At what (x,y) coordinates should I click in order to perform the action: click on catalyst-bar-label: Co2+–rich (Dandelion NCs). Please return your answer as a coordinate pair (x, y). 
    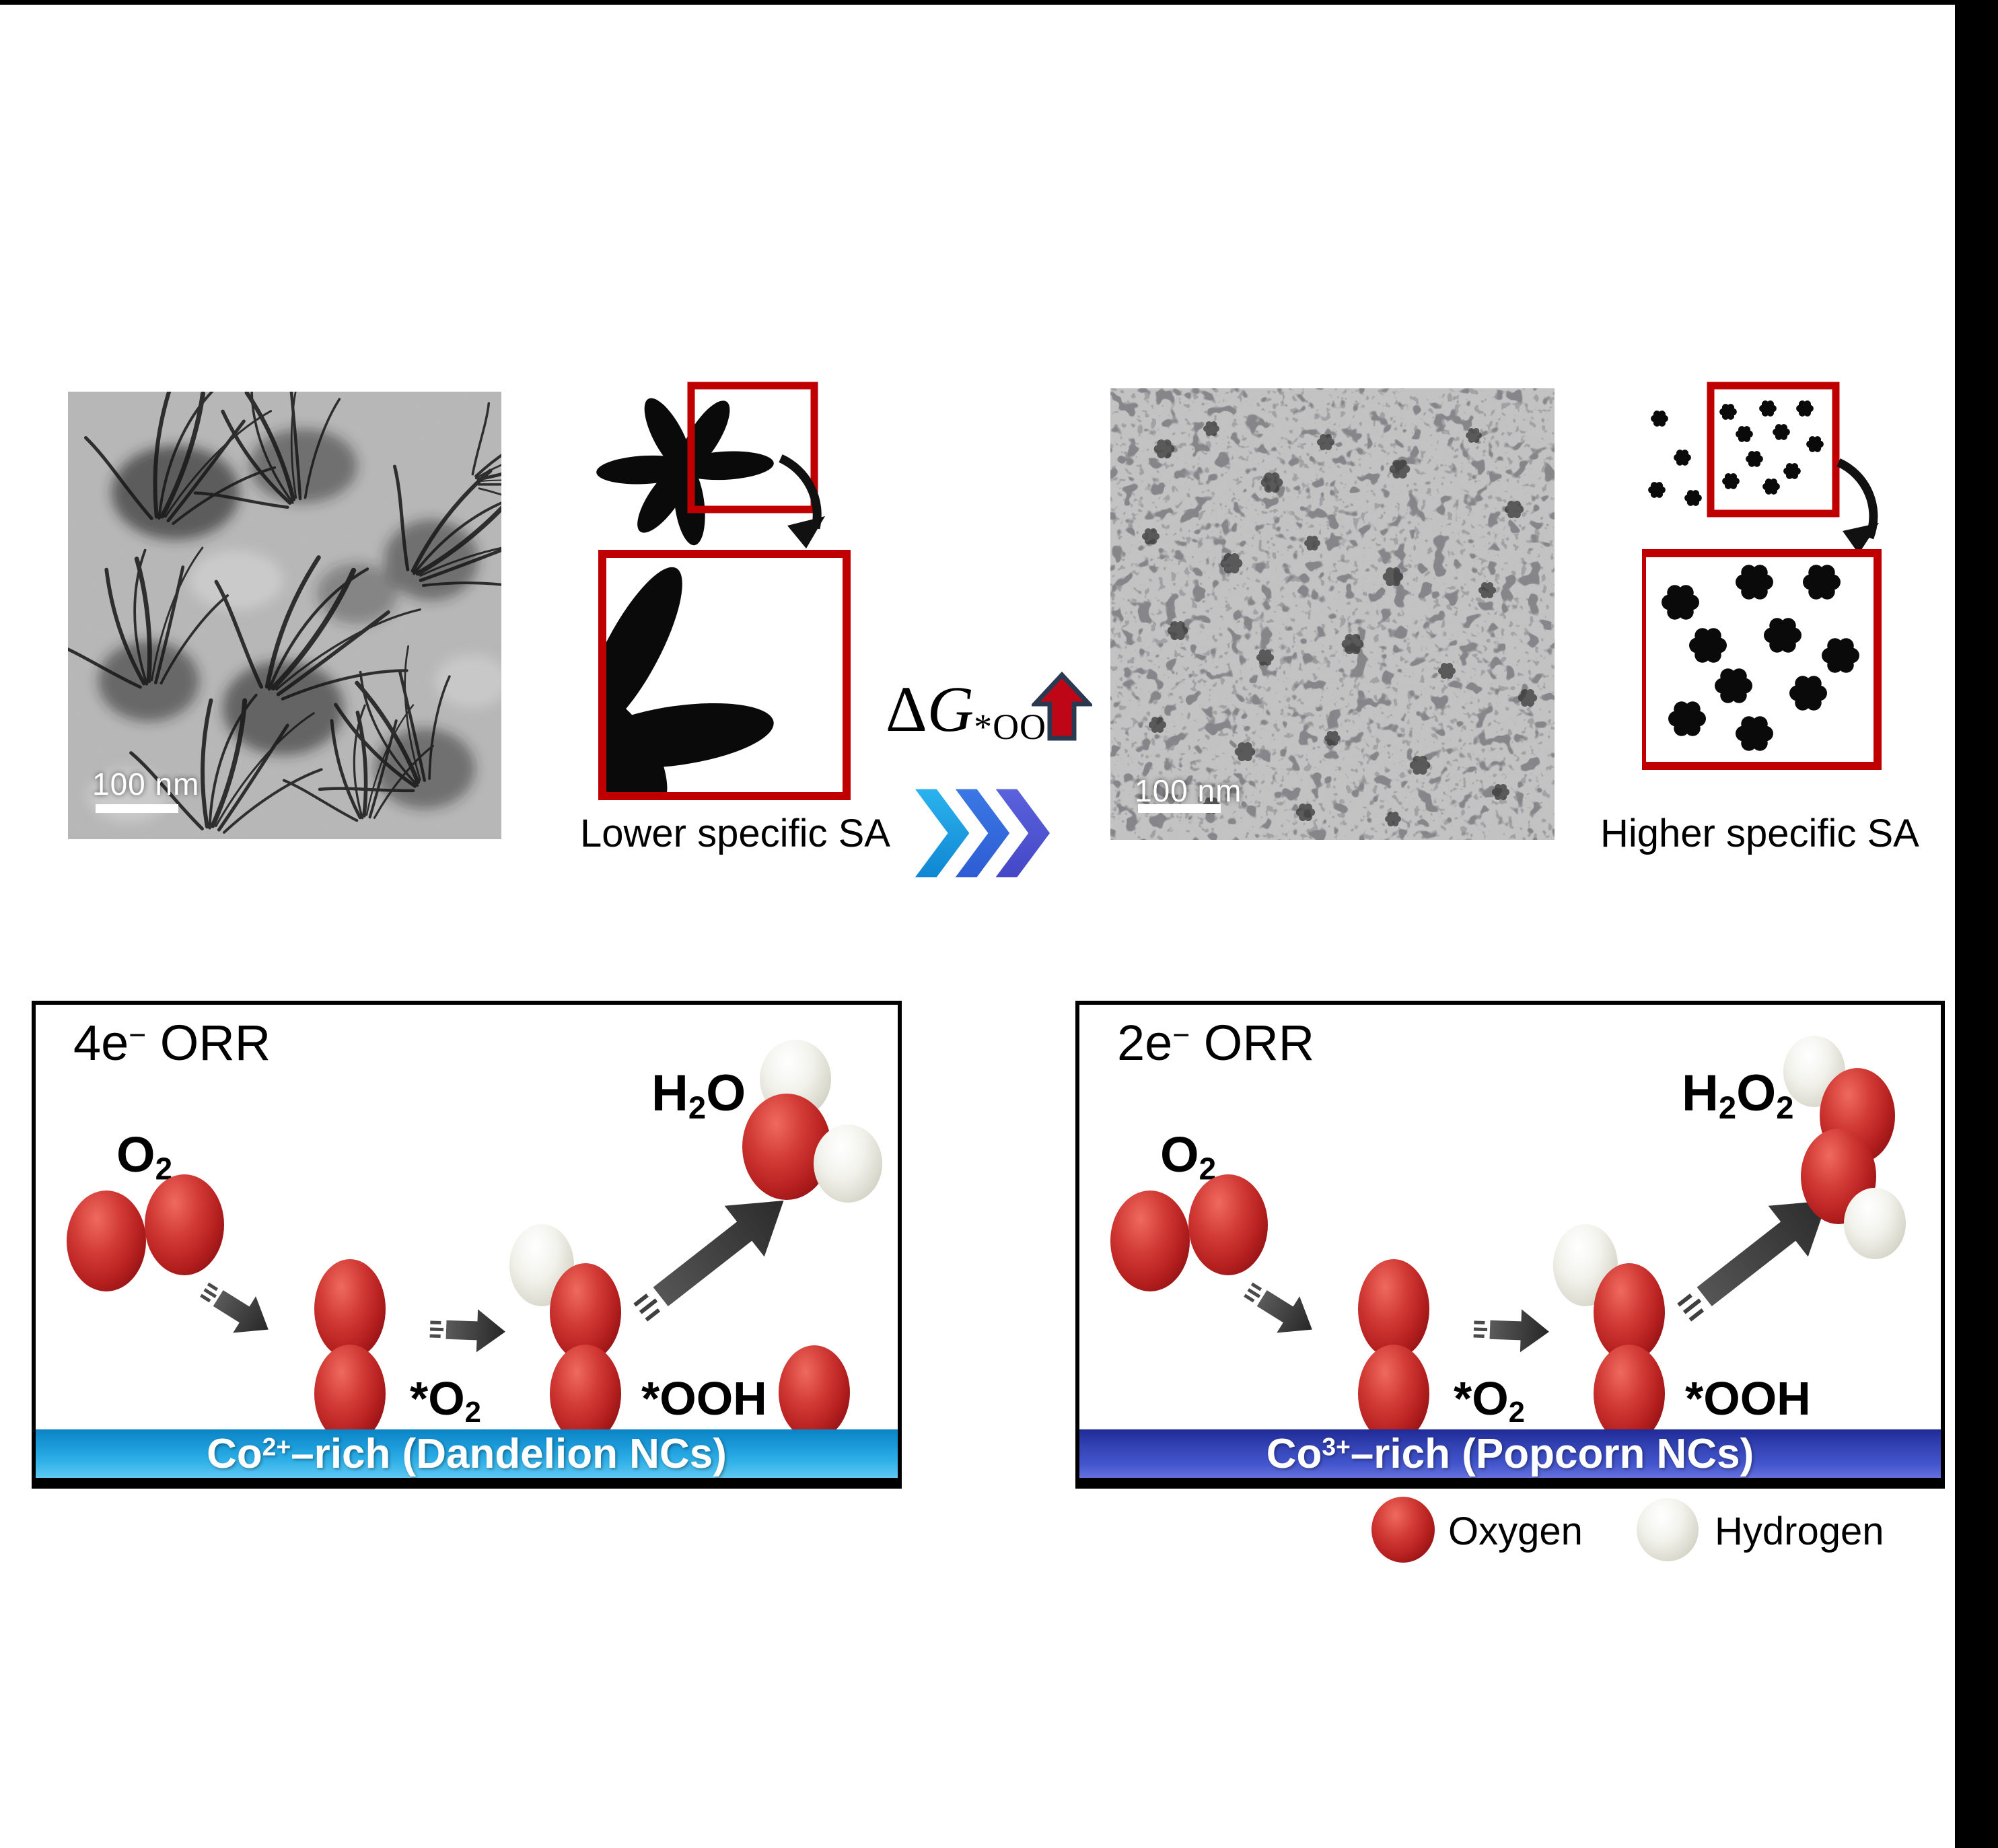
    Looking at the image, I should click on (467, 1453).